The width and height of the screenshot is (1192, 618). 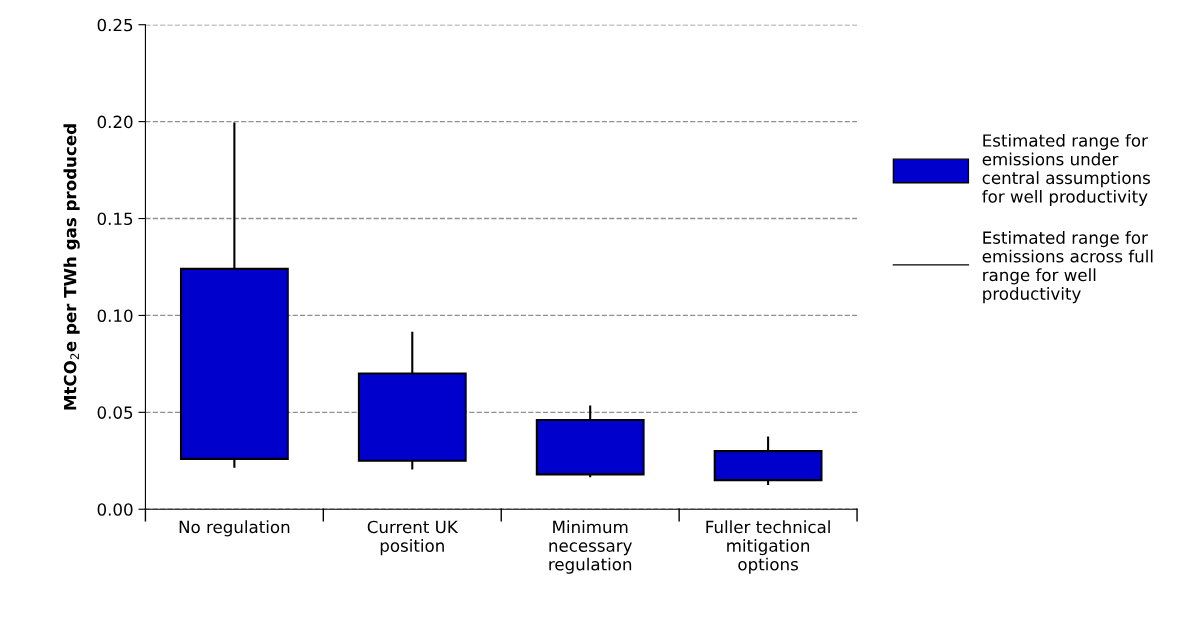 I want to click on y-tick-label: 0.05, so click(x=115, y=412).